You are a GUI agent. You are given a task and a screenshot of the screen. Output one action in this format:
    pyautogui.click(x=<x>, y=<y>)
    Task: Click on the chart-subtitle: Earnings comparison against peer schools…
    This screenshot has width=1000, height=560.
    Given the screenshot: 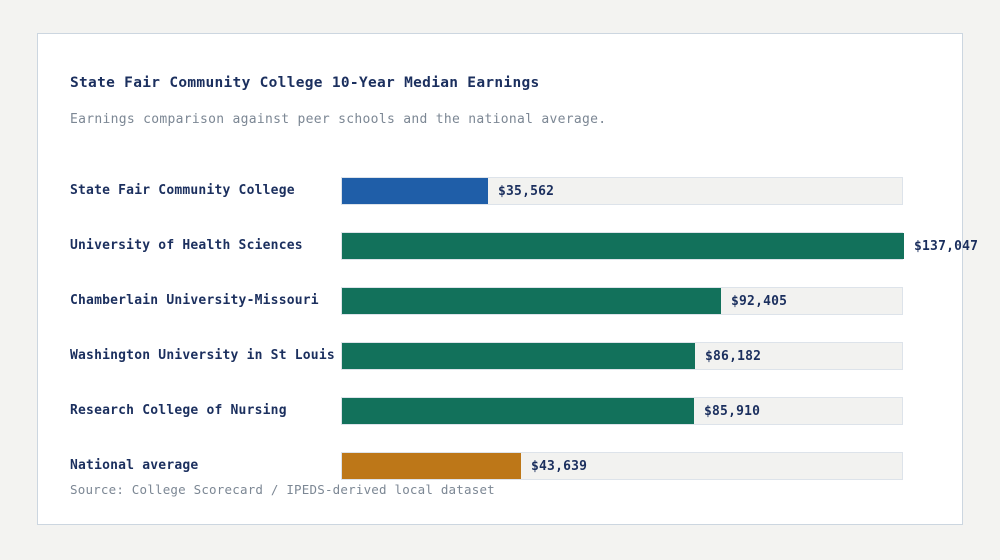 What is the action you would take?
    pyautogui.click(x=338, y=119)
    